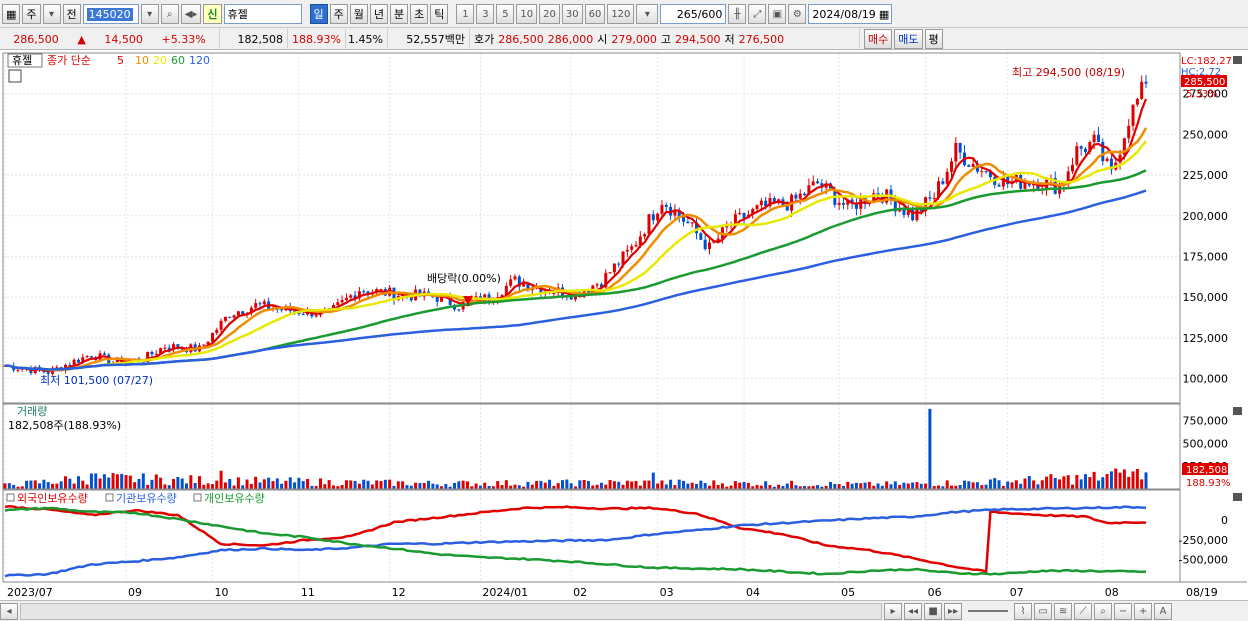 This screenshot has width=1248, height=621. I want to click on copy-icon: ▭, so click(1043, 611).